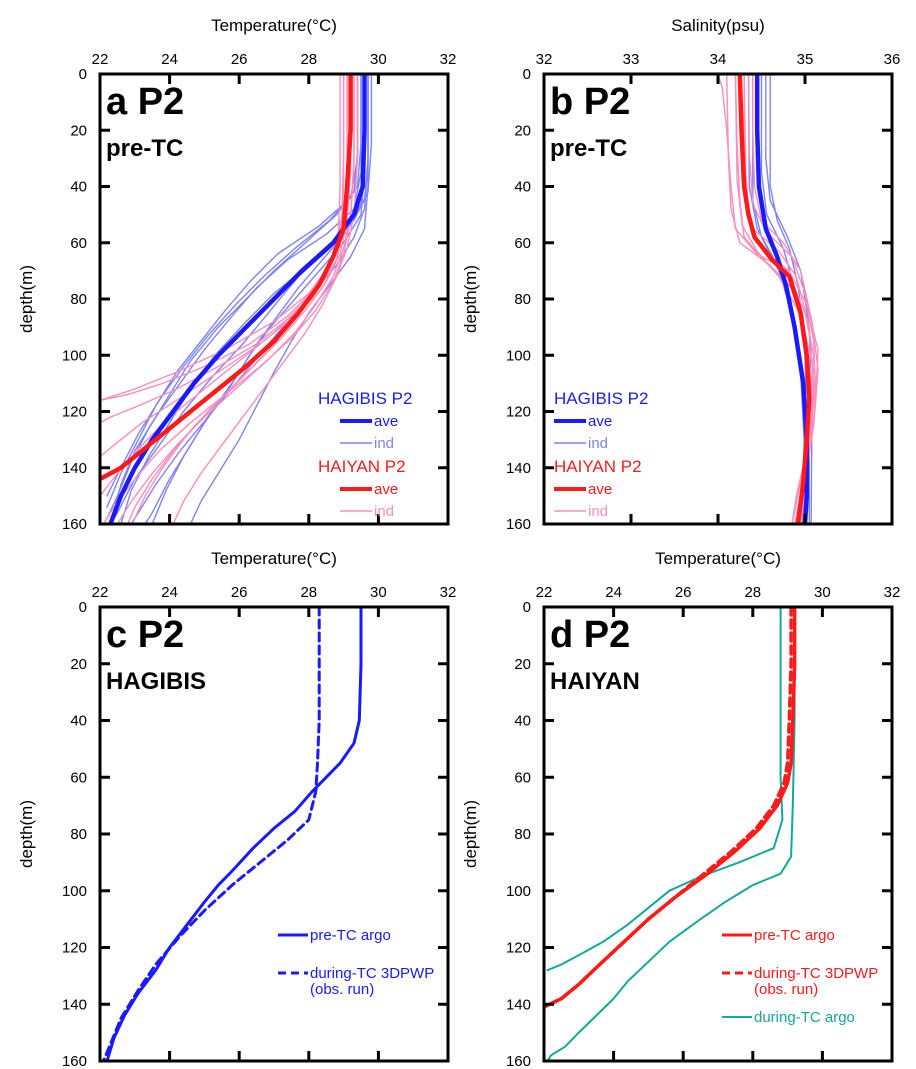  I want to click on series-line-during-tc-argo-b--1, so click(671, 834).